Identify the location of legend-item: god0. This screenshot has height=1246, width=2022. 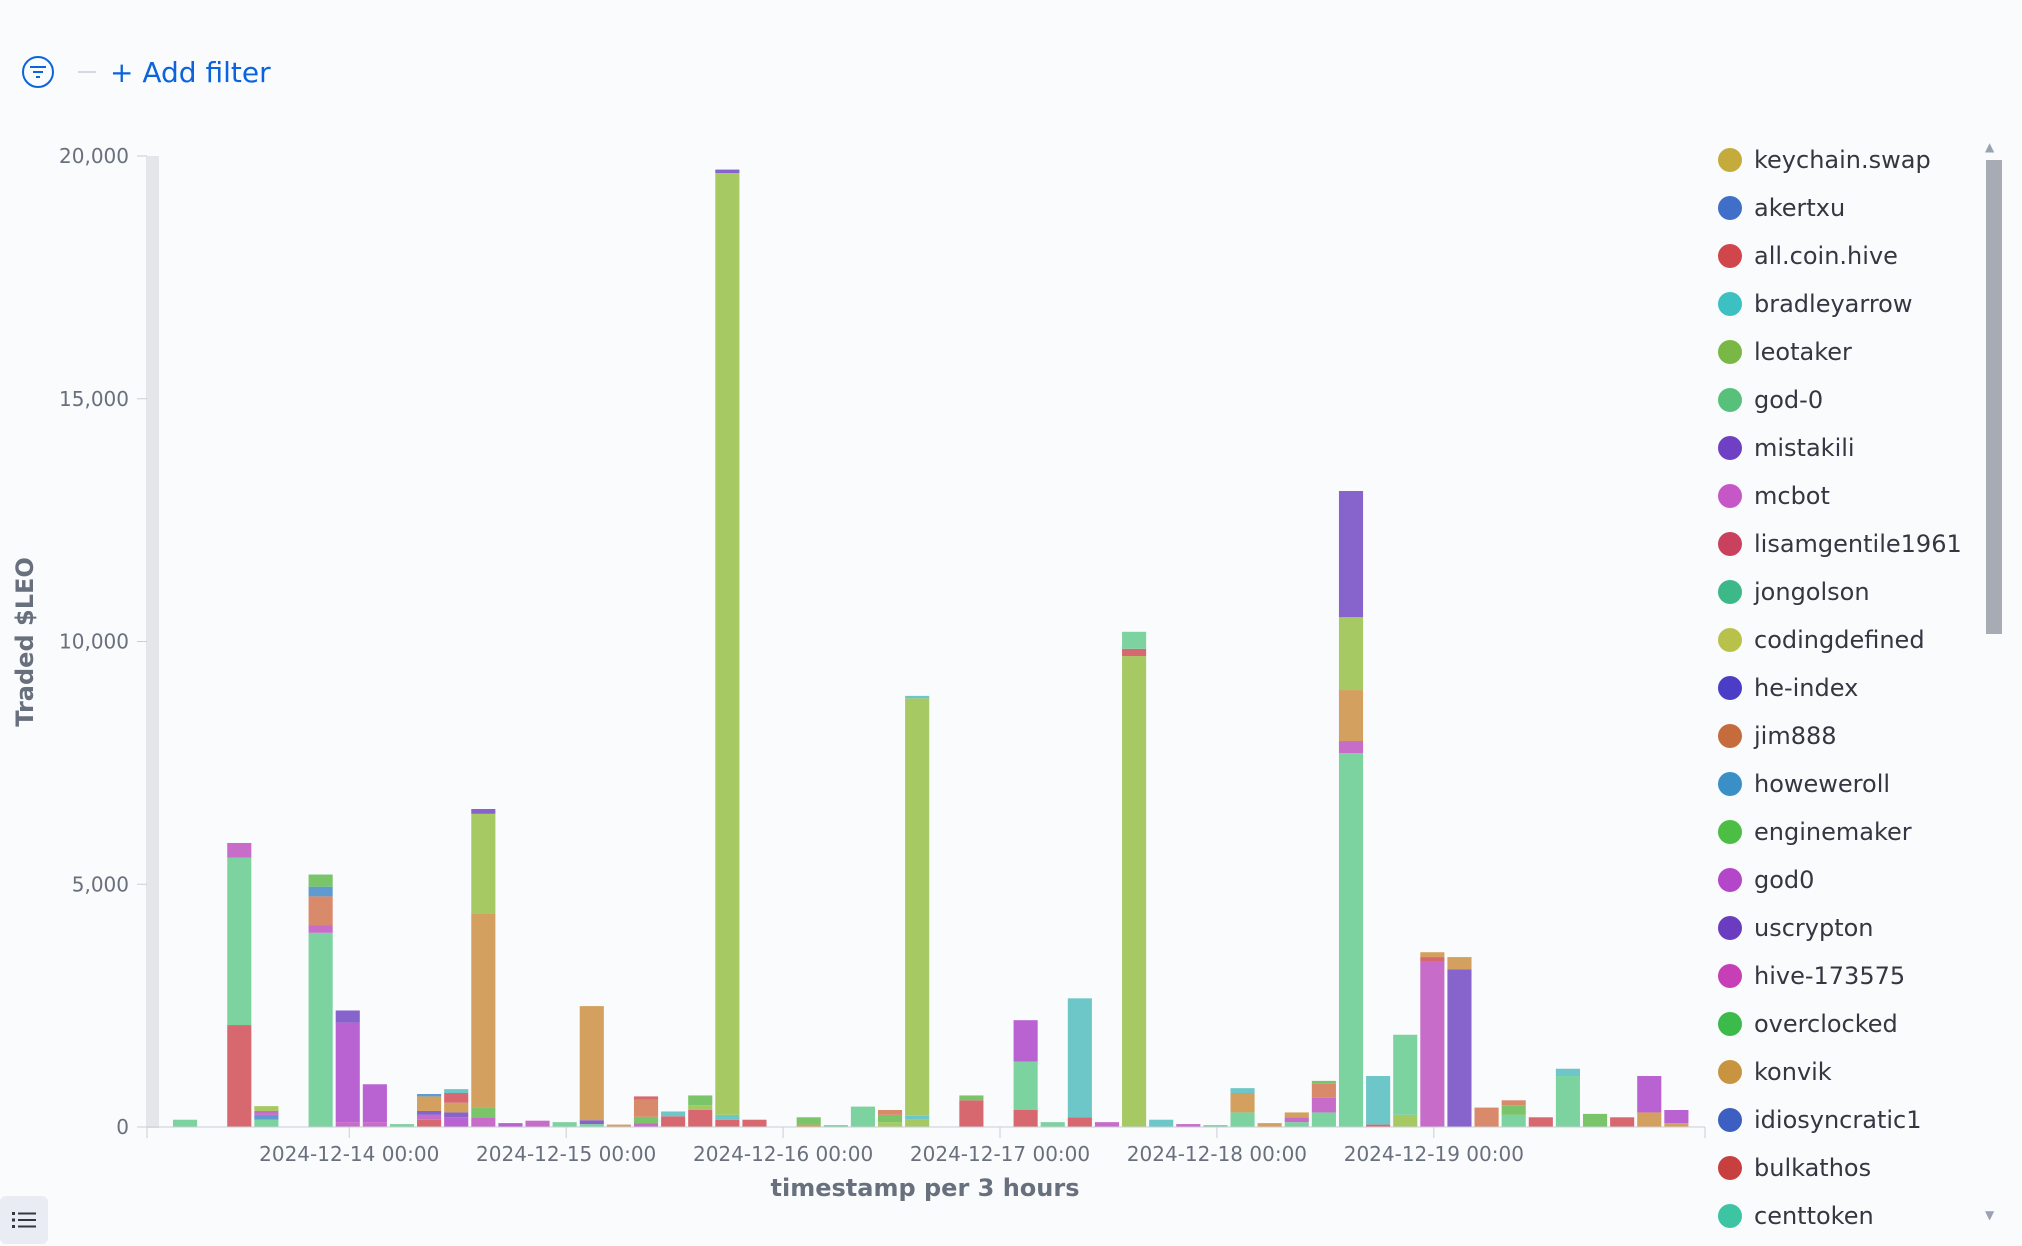
(1766, 880).